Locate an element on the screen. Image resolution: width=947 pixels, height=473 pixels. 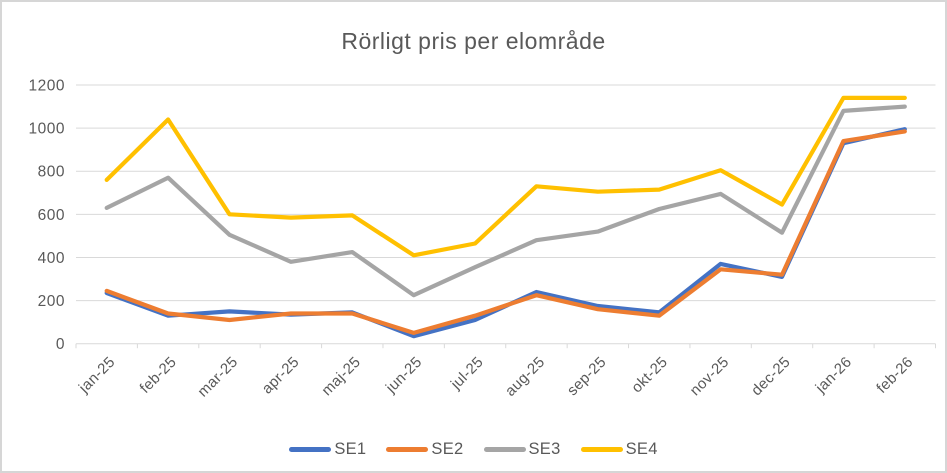
legend-marker-SE1 is located at coordinates (310, 449).